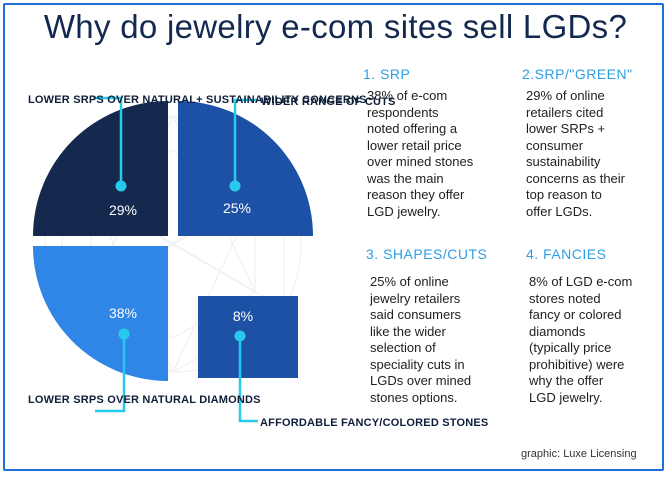  Describe the element at coordinates (335, 26) in the screenshot. I see `page-title: Why do jewelry e-com sites sell LGDs?` at that location.